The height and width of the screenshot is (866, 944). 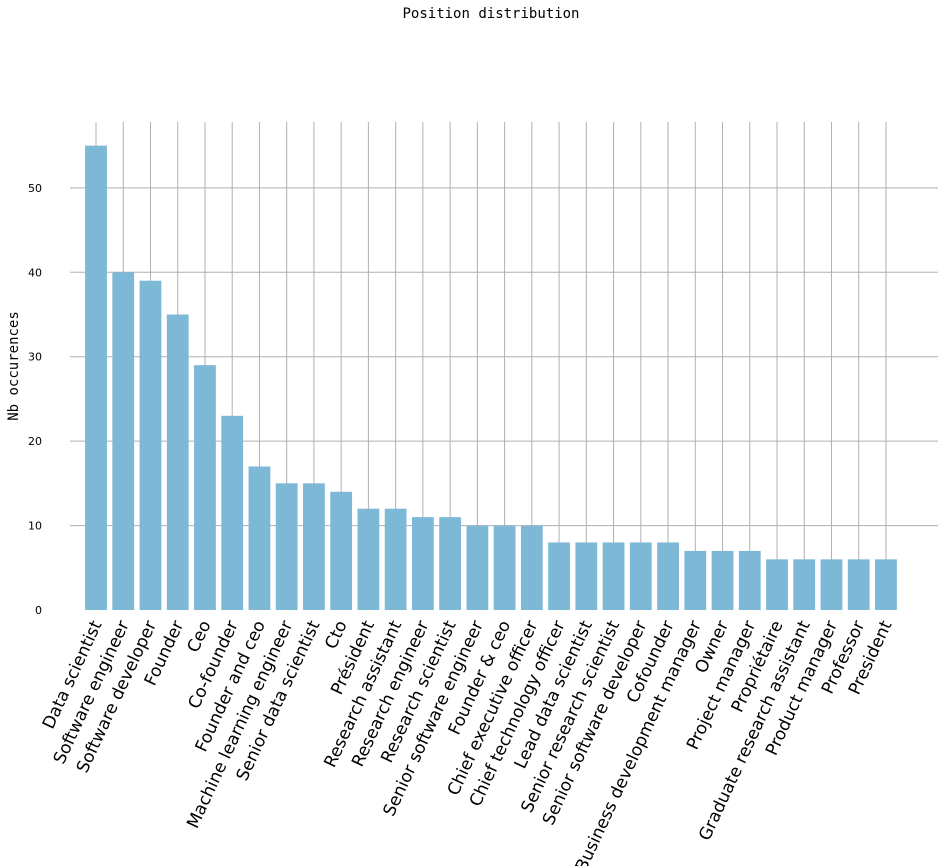 I want to click on chart-title: Position distribution, so click(x=490, y=14).